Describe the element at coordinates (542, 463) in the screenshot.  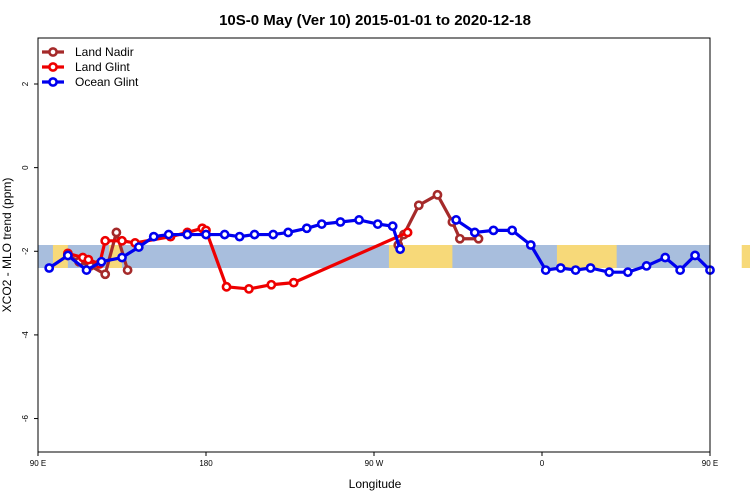
I see `x-tick-label: 0` at that location.